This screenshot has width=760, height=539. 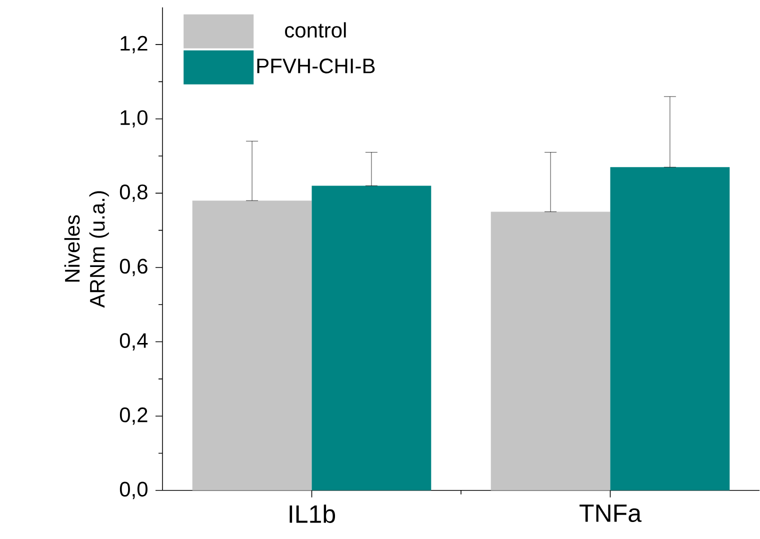 What do you see at coordinates (134, 119) in the screenshot?
I see `y-tick-label: 1,0` at bounding box center [134, 119].